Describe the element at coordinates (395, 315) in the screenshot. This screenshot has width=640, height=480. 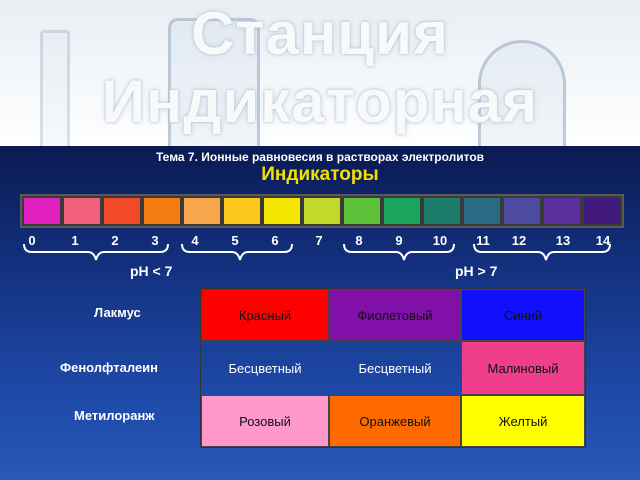
I see `indicator-color-cell: Фиолетовый` at that location.